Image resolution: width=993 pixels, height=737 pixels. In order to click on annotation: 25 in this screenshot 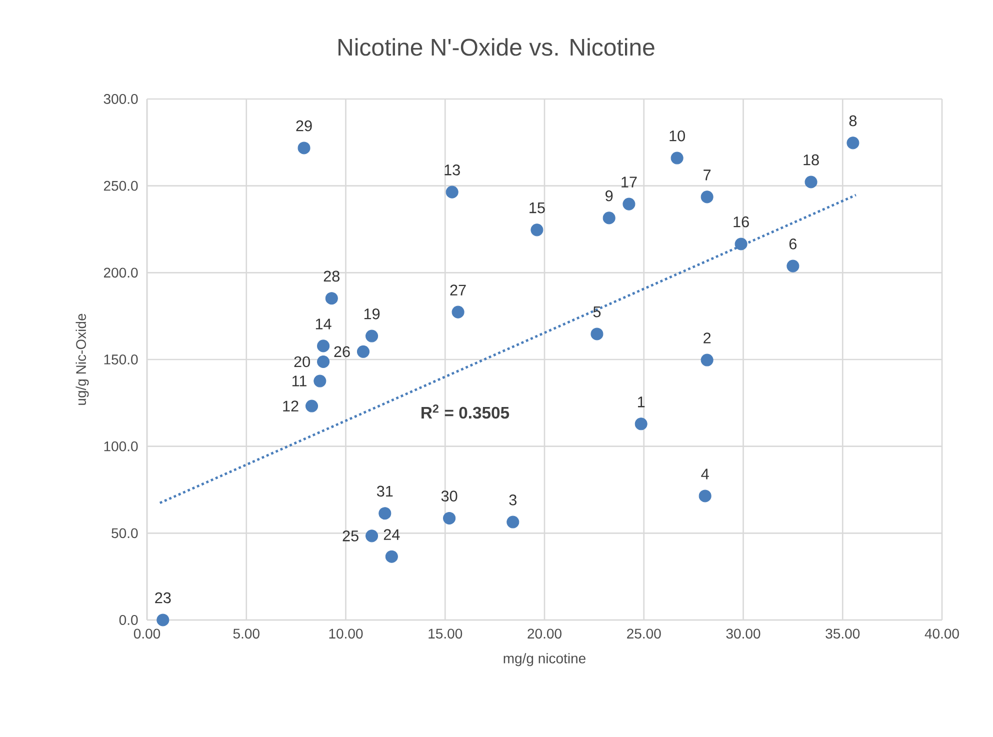, I will do `click(350, 536)`.